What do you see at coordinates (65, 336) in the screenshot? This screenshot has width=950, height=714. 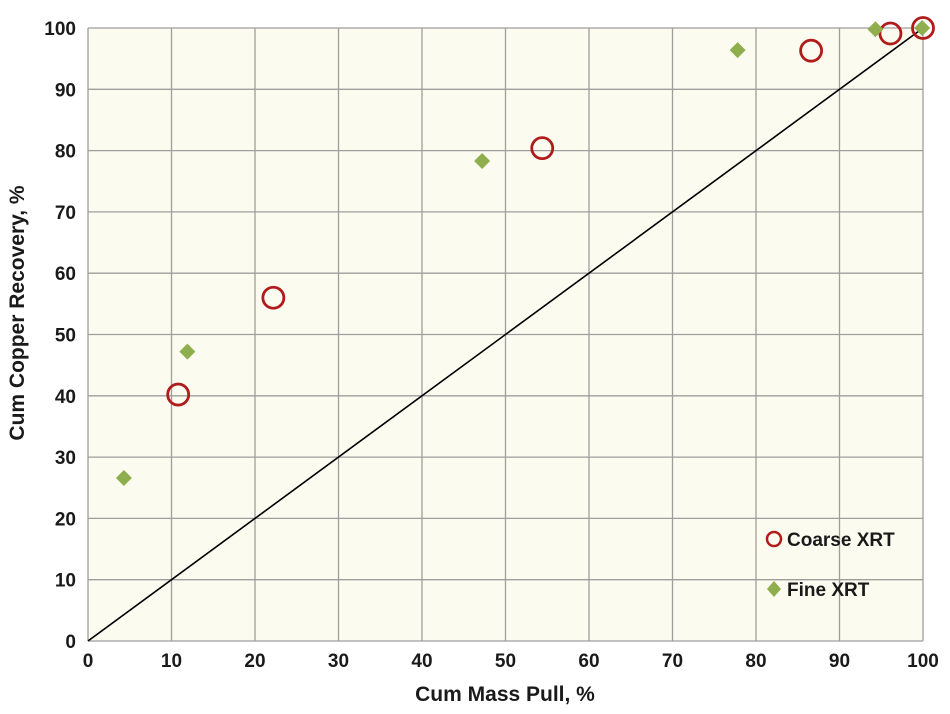 I see `y-tick-label: 50` at bounding box center [65, 336].